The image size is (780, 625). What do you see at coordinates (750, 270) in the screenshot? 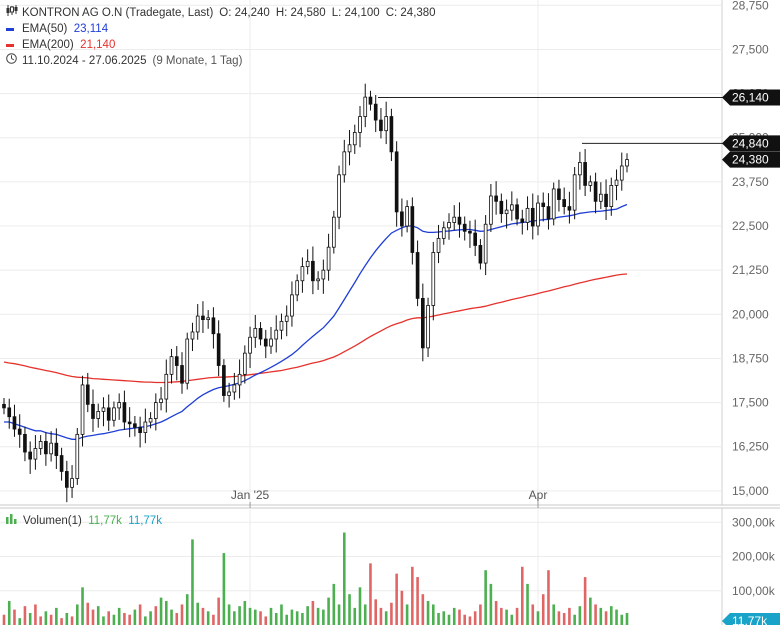
I see `y-tick-label: 21,250` at bounding box center [750, 270].